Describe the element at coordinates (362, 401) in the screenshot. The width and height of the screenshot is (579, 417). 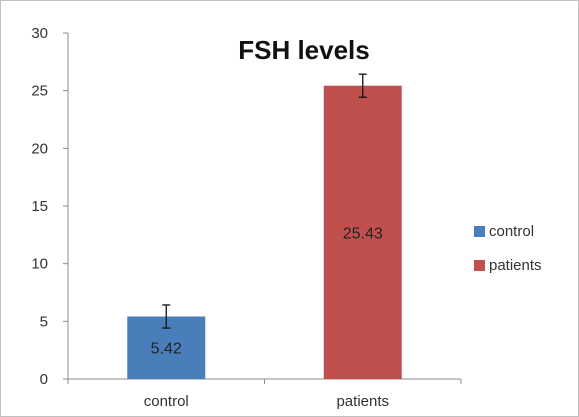
I see `x-tick-label: patients` at that location.